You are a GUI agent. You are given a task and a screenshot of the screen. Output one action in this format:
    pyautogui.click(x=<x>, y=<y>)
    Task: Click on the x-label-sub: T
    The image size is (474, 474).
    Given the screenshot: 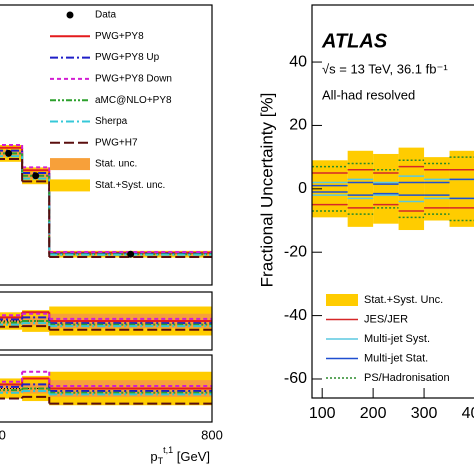 What is the action you would take?
    pyautogui.click(x=161, y=461)
    